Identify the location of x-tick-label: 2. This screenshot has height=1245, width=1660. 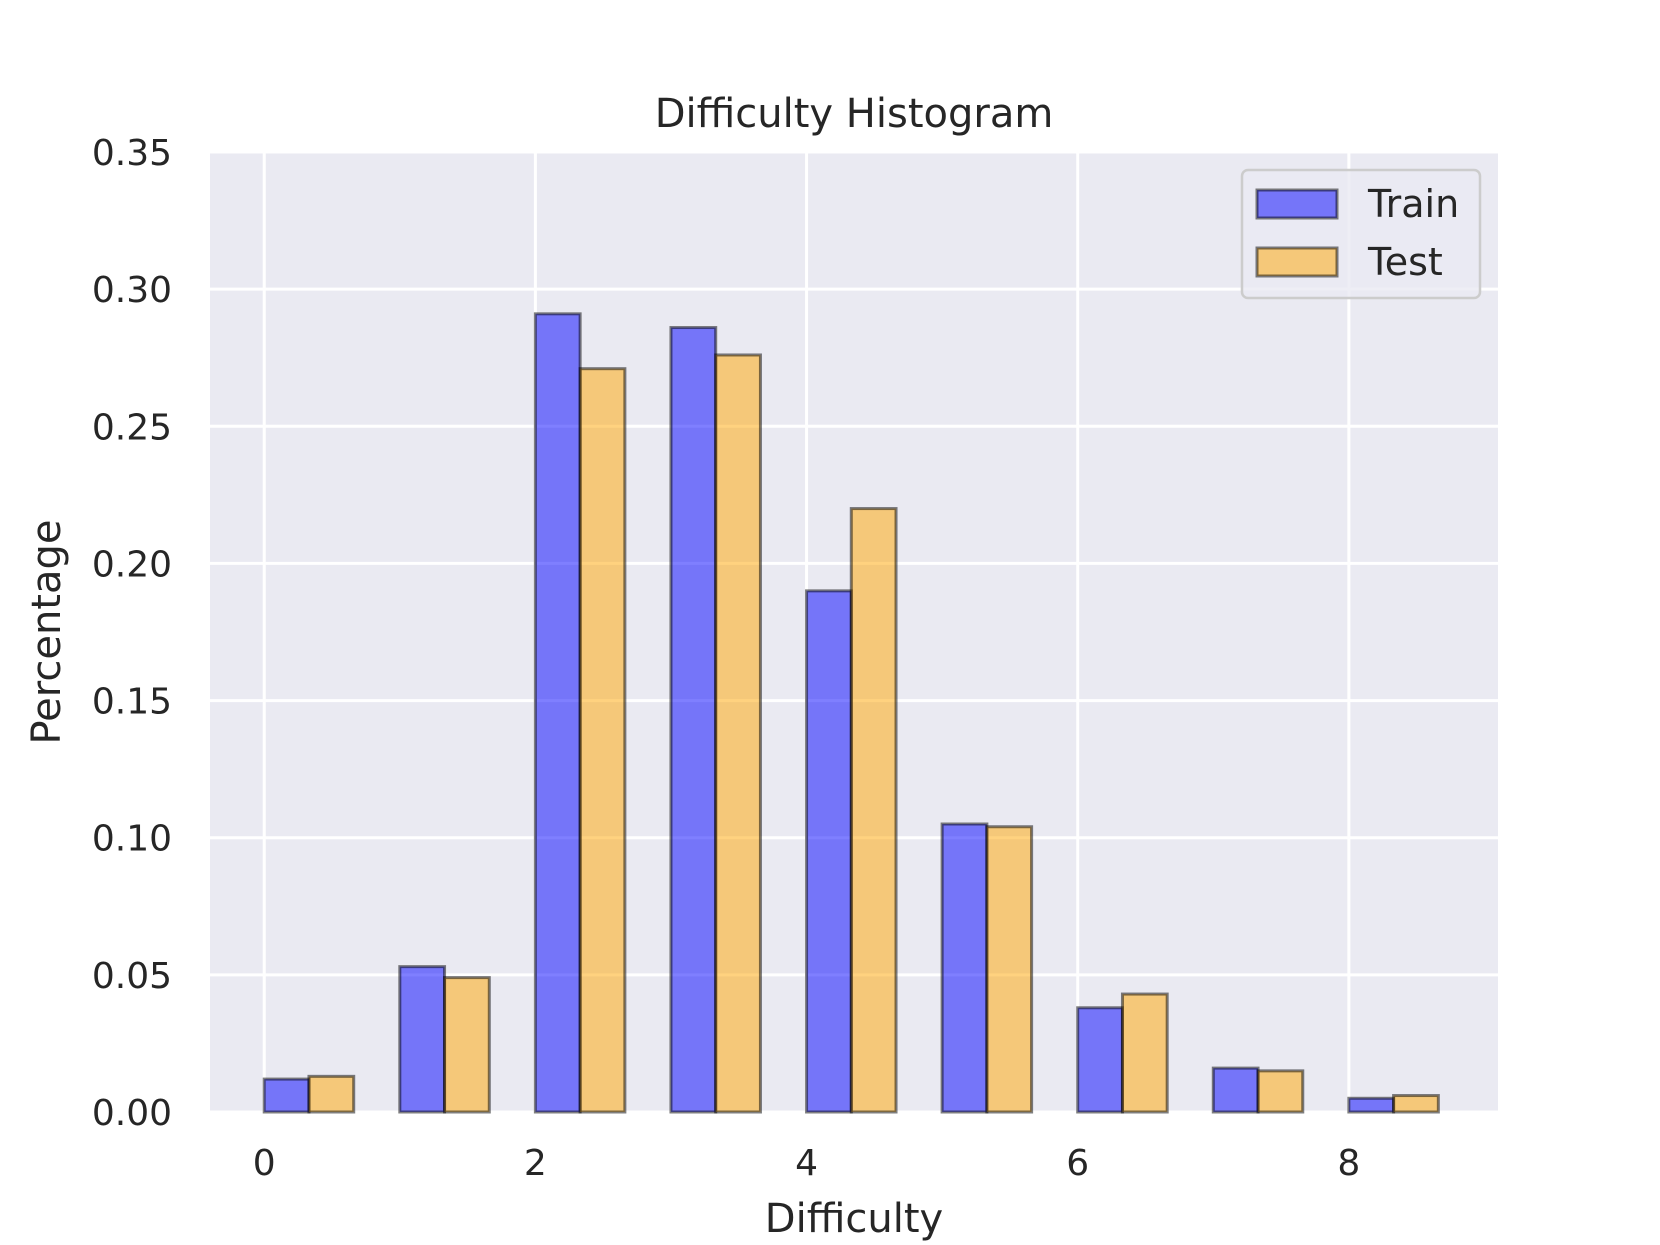
(535, 1163).